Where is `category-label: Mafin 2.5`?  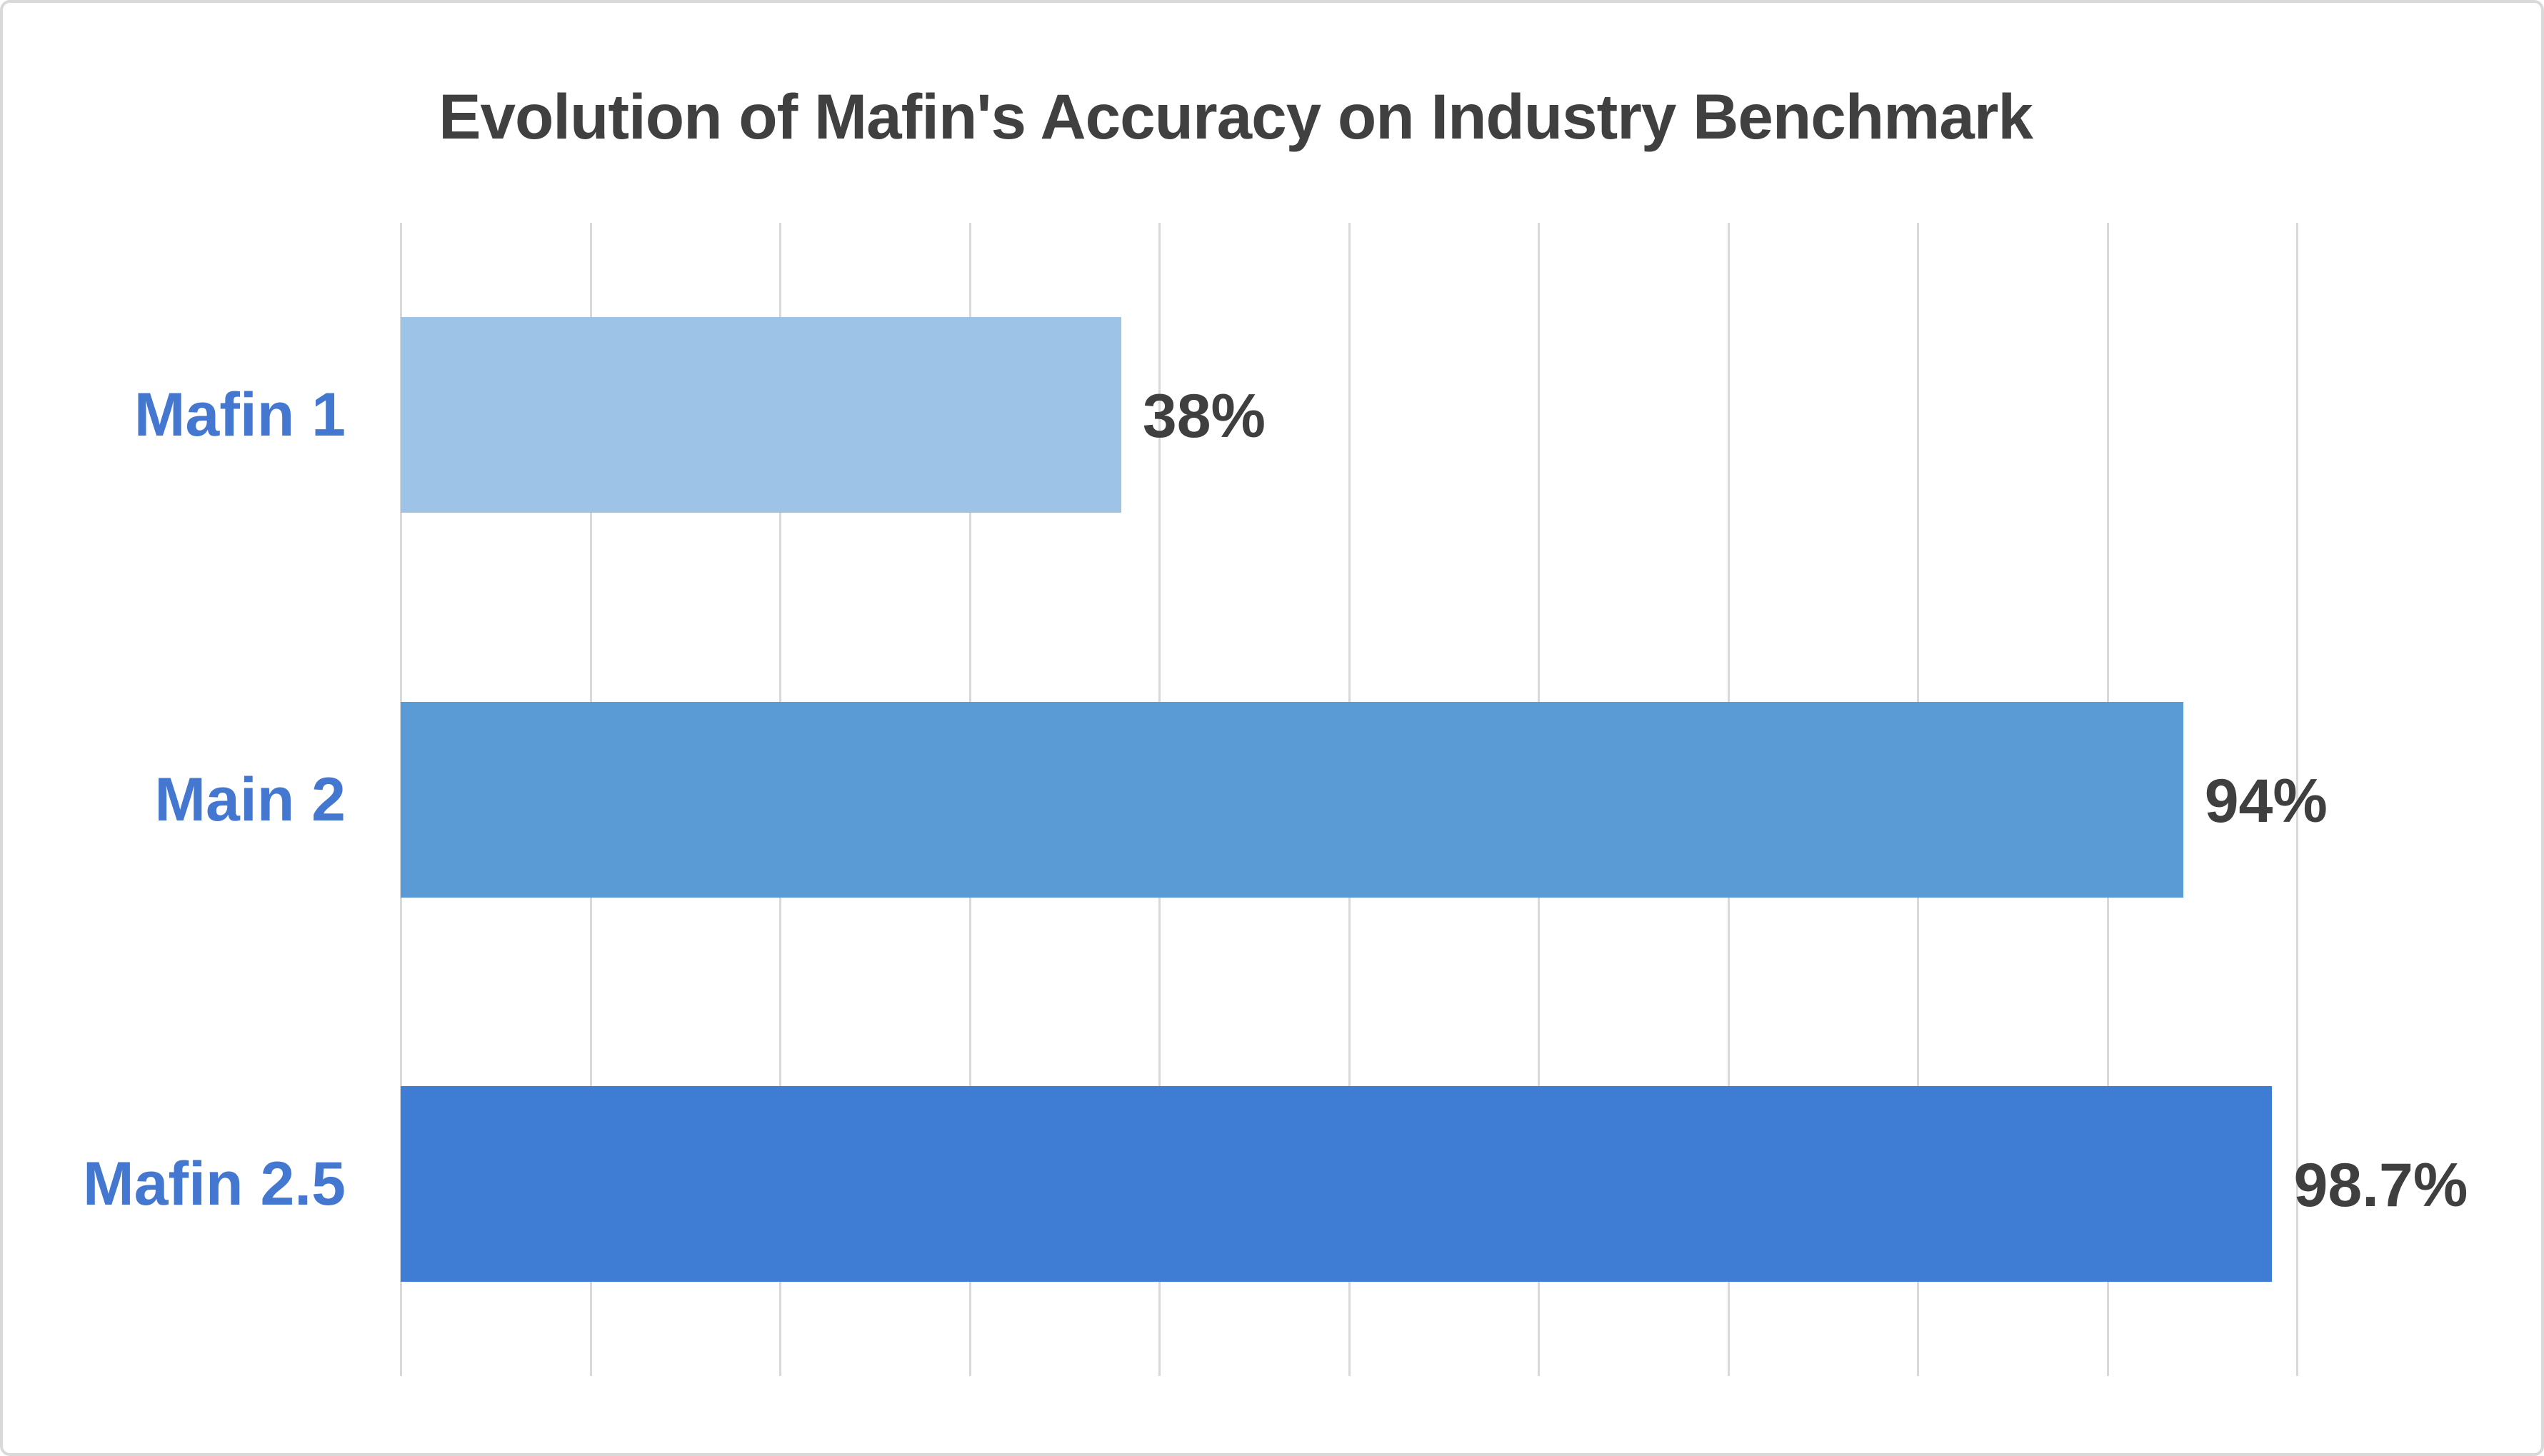
category-label: Mafin 2.5 is located at coordinates (214, 1183).